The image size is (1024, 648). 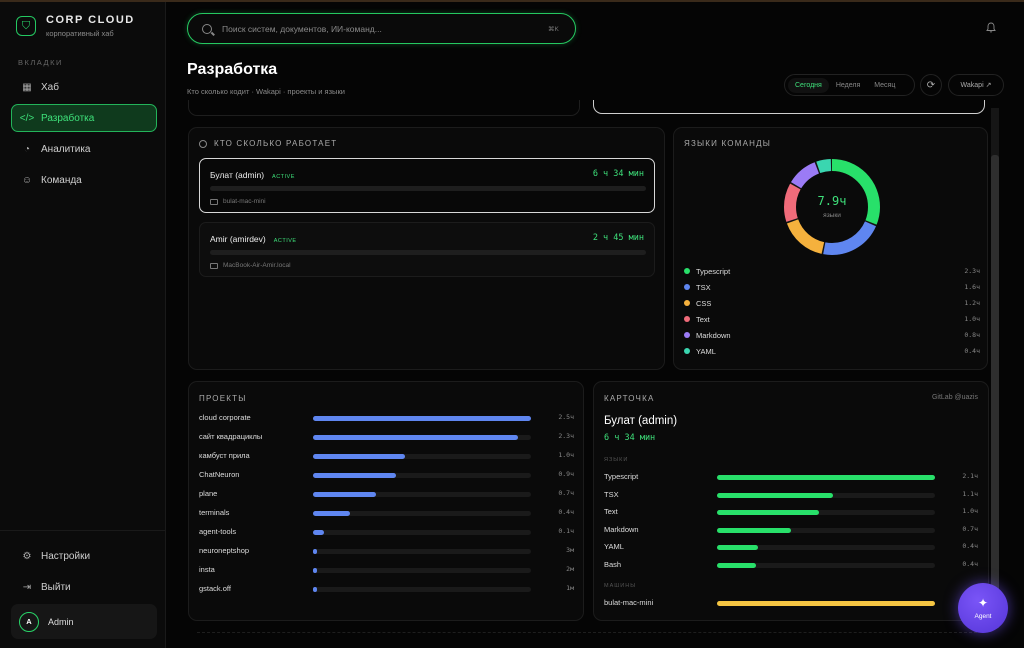 What do you see at coordinates (566, 436) in the screenshot?
I see `project-value: 2.3ч` at bounding box center [566, 436].